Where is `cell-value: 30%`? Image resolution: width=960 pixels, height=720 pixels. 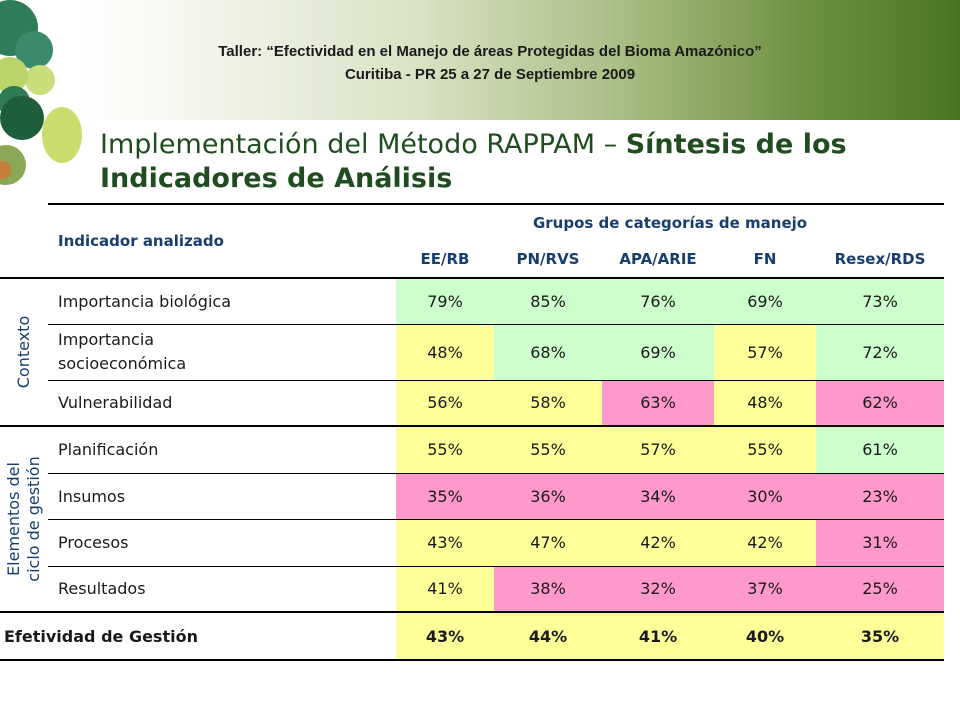 cell-value: 30% is located at coordinates (765, 495).